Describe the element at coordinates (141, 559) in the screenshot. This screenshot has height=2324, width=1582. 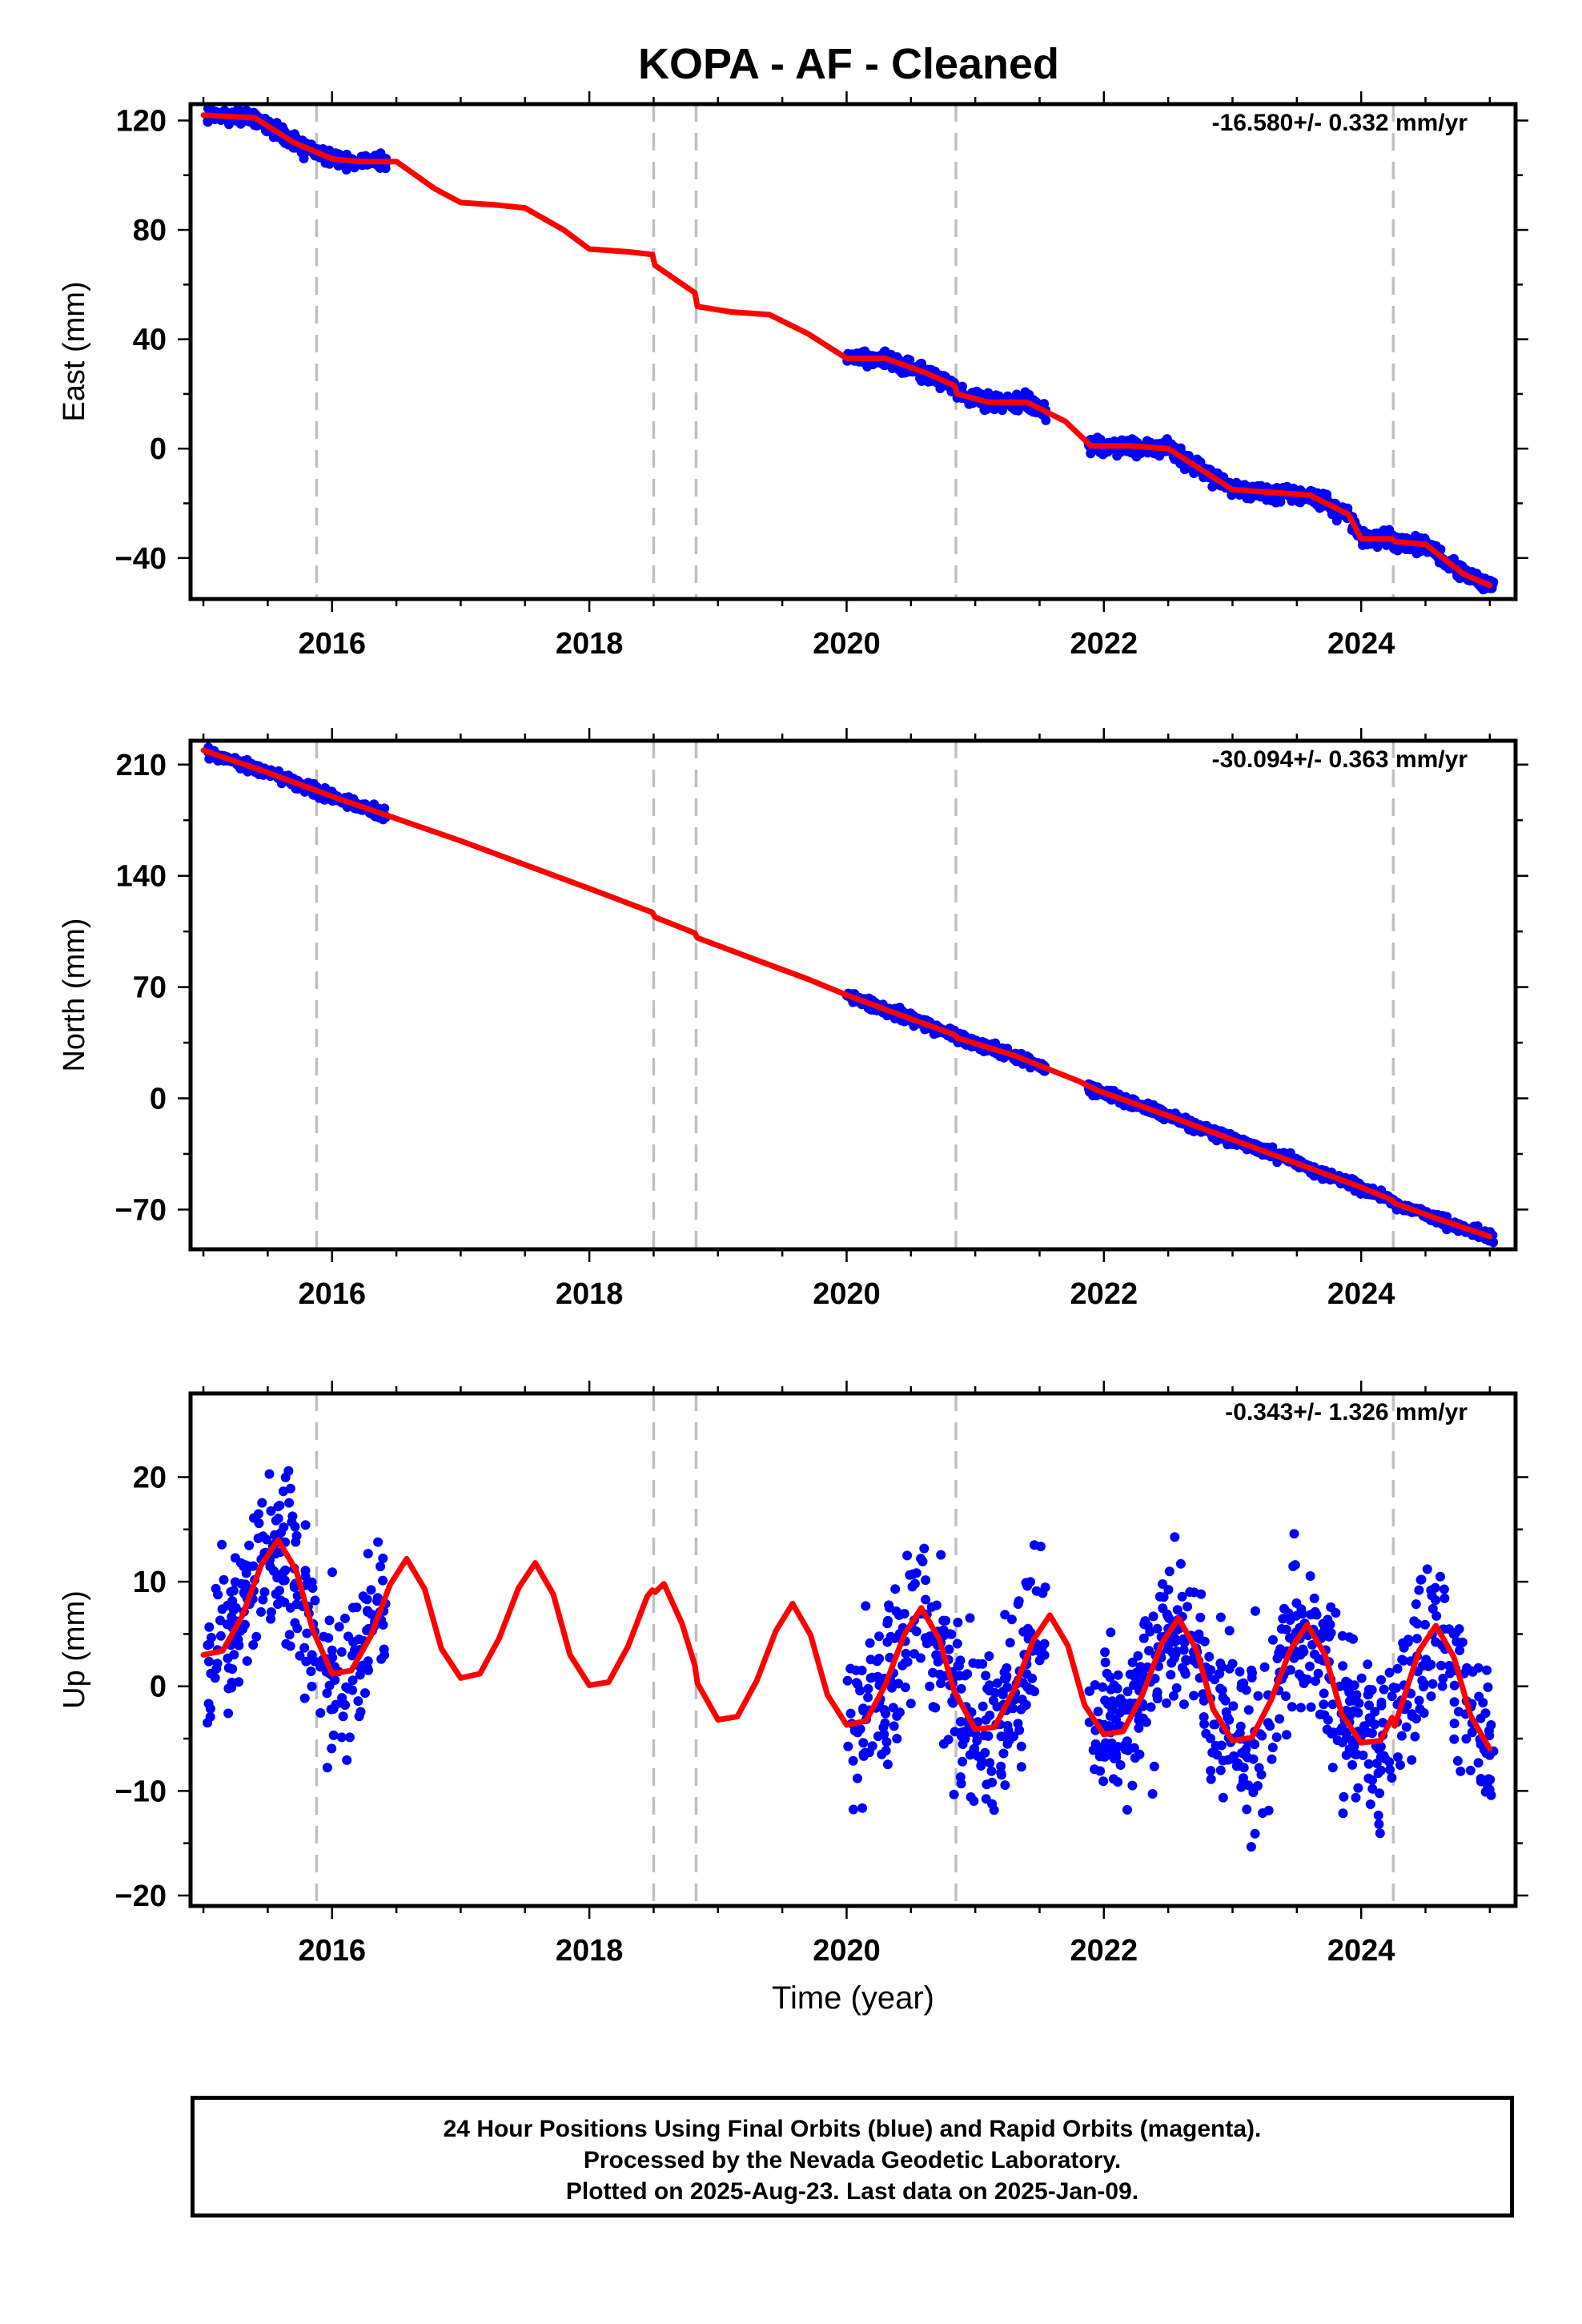
I see `y-tick-label: −40` at that location.